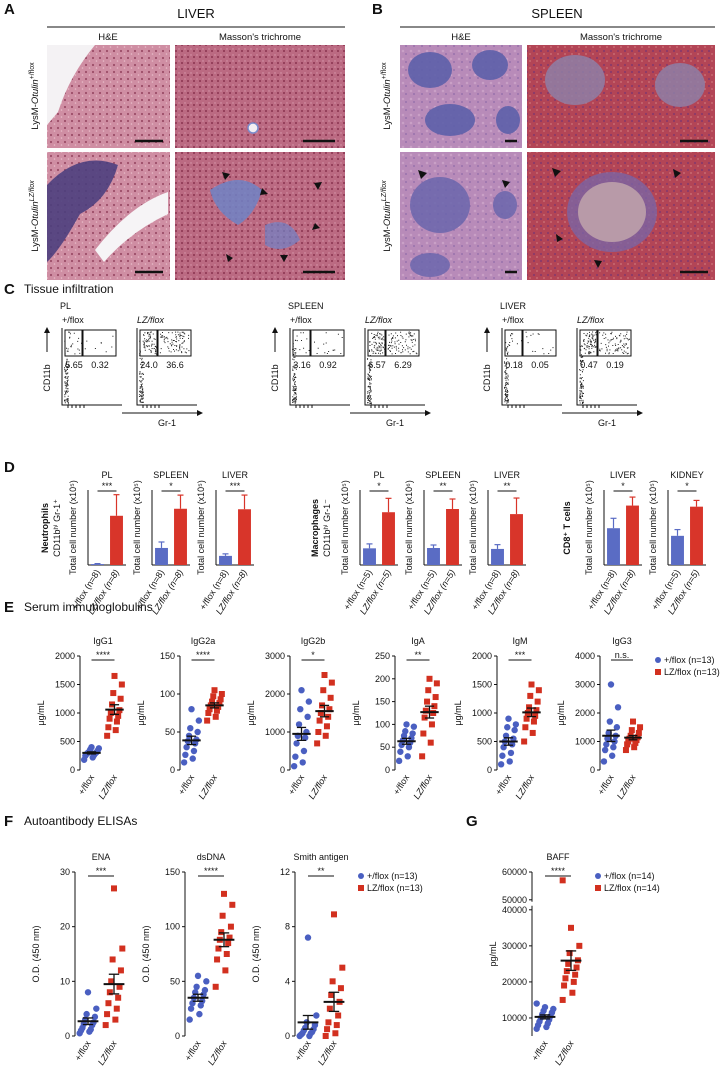 This screenshot has height=1079, width=721. I want to click on fibrosis, so click(236, 202).